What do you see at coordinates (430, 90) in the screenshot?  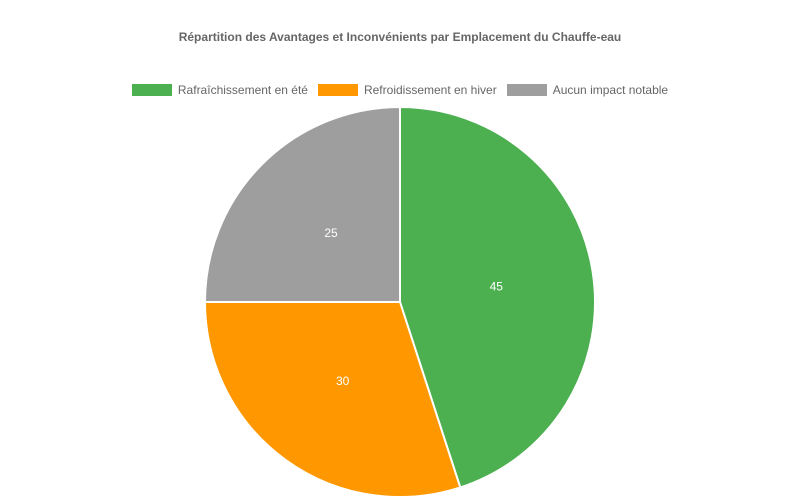 I see `legend-label: Refroidissement en hiver` at bounding box center [430, 90].